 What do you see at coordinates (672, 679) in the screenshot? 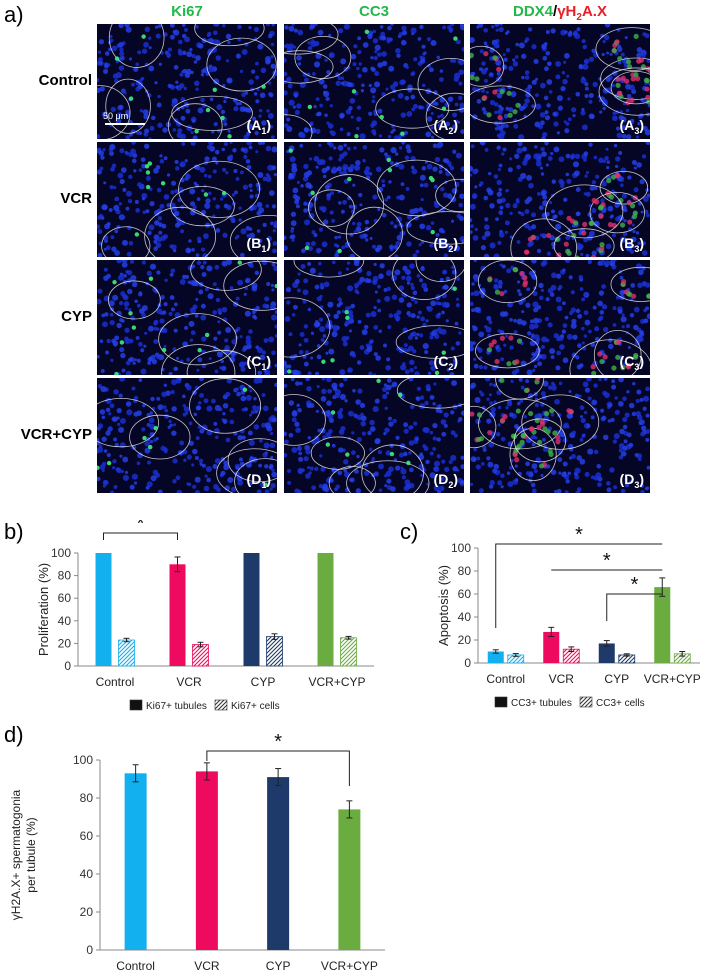
I see `x-tick-label: VCR+CYP` at bounding box center [672, 679].